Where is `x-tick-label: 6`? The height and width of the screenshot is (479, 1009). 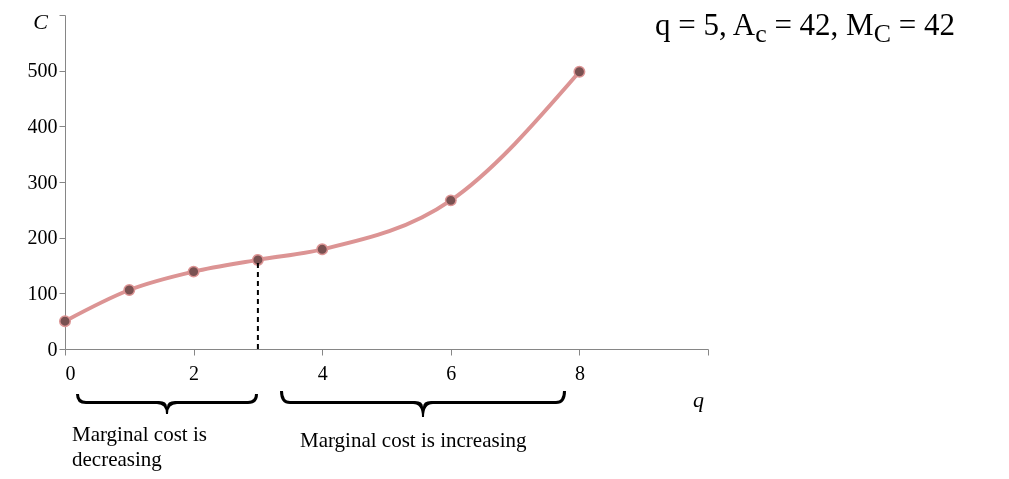 x-tick-label: 6 is located at coordinates (451, 372).